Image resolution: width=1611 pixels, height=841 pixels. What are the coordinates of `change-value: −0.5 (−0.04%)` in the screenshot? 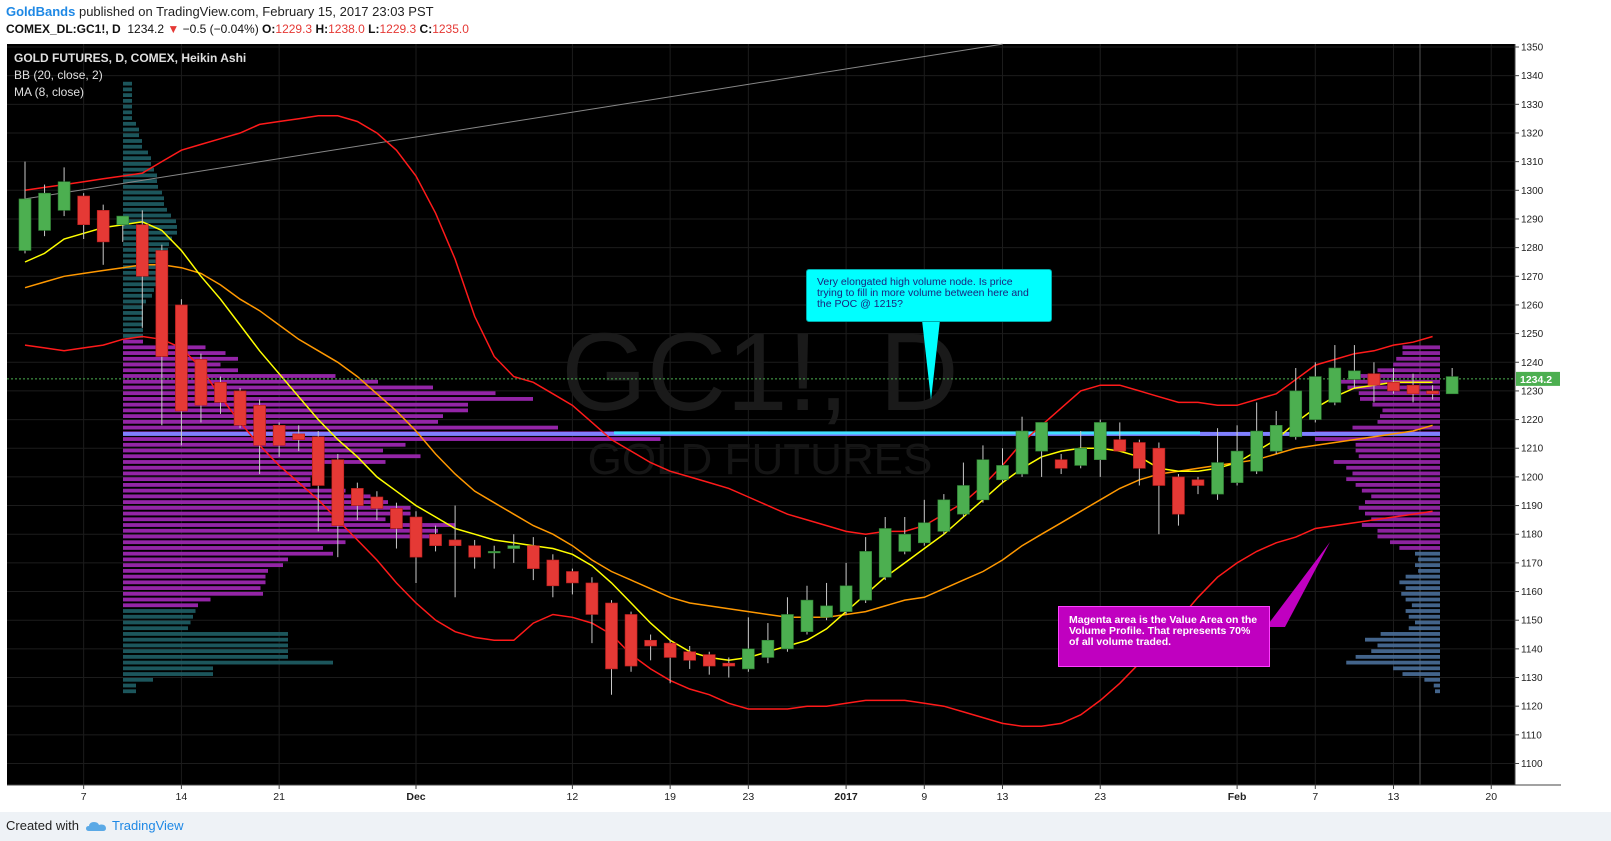 It's located at (220, 29).